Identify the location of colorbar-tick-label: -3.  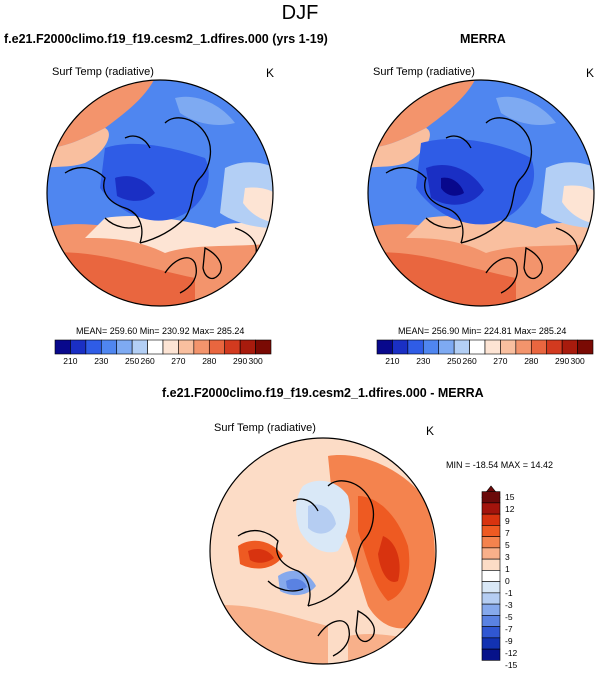
(509, 605).